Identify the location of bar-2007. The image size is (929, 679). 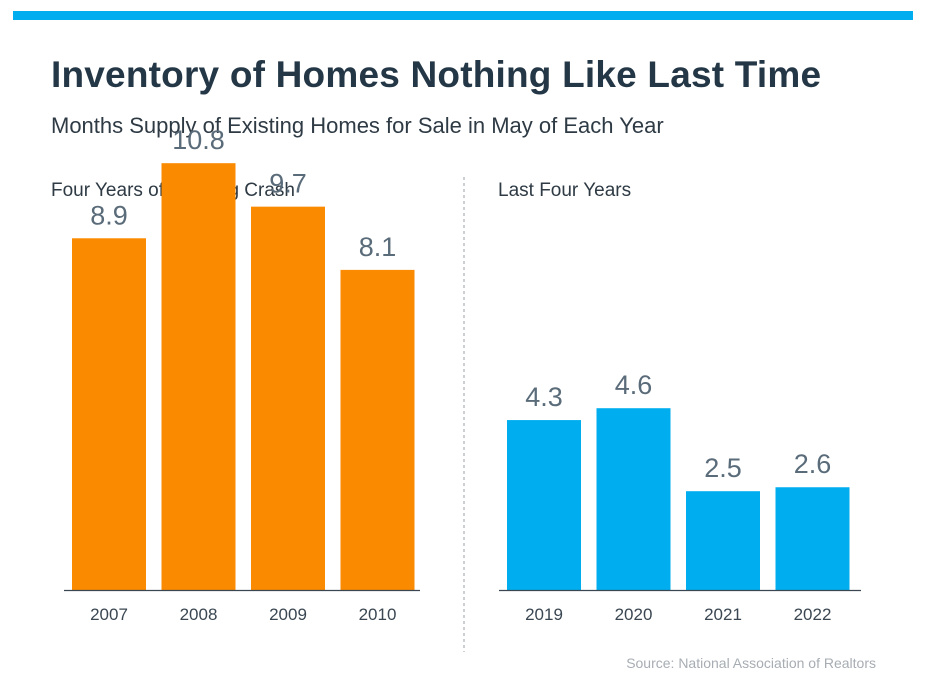
(109, 414).